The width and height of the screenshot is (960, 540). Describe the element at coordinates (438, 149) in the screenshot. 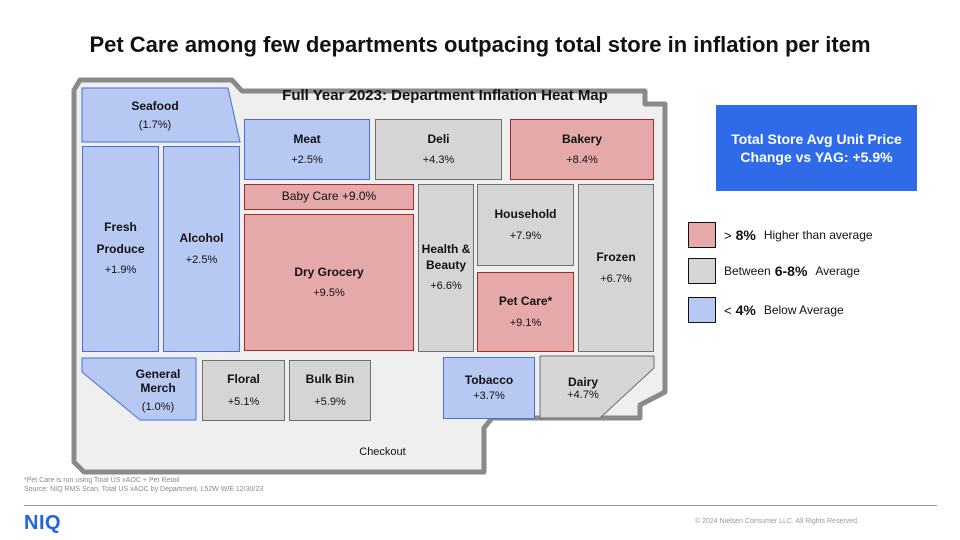

I see `dept-deli: Deli +4.3%` at that location.